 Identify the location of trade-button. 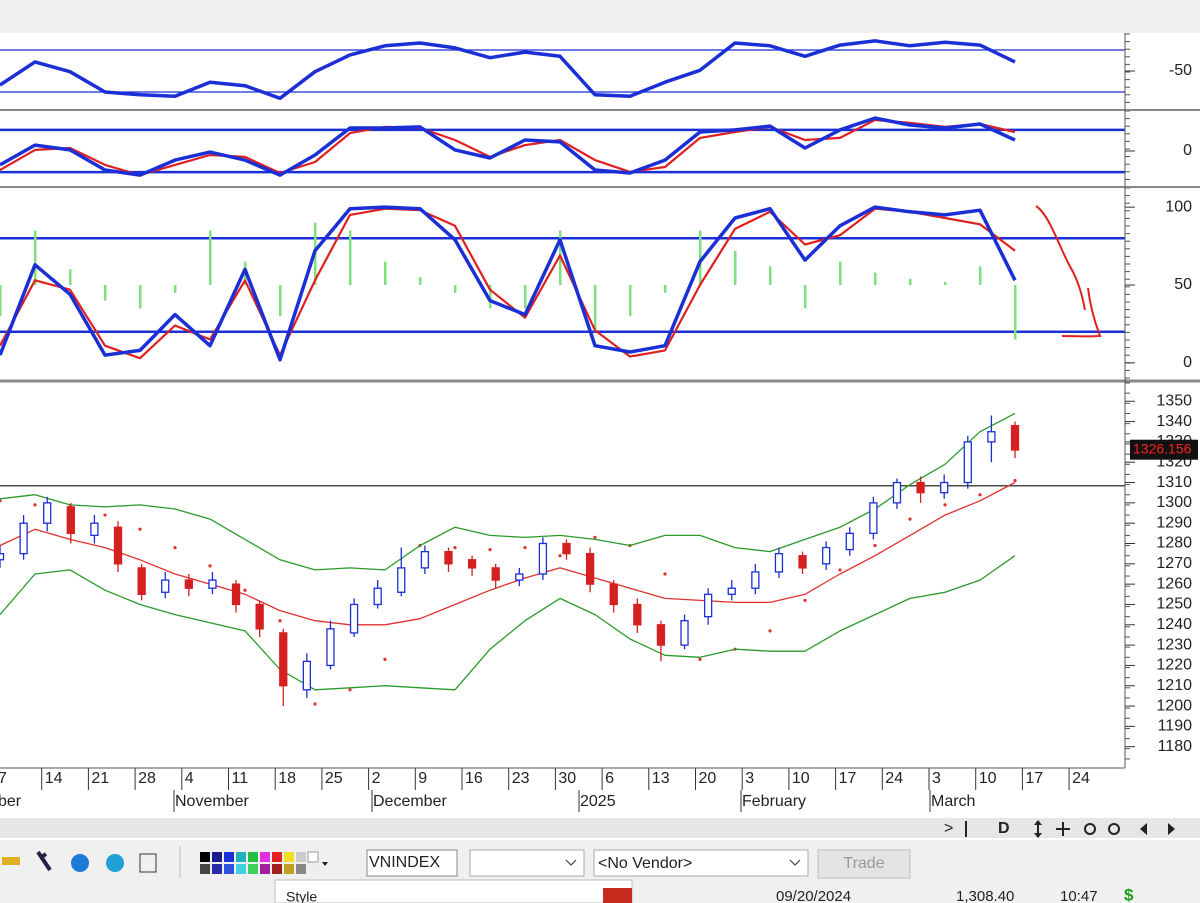
(864, 864).